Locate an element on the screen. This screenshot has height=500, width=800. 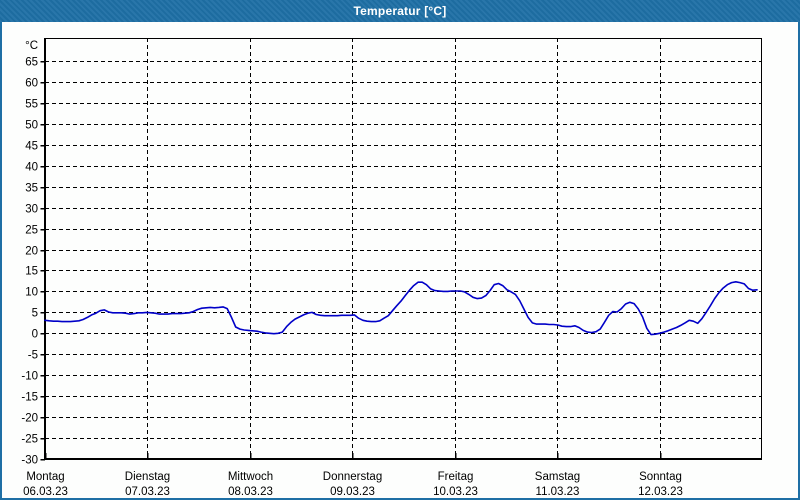
x-date-label: 06.03.23 is located at coordinates (45, 492).